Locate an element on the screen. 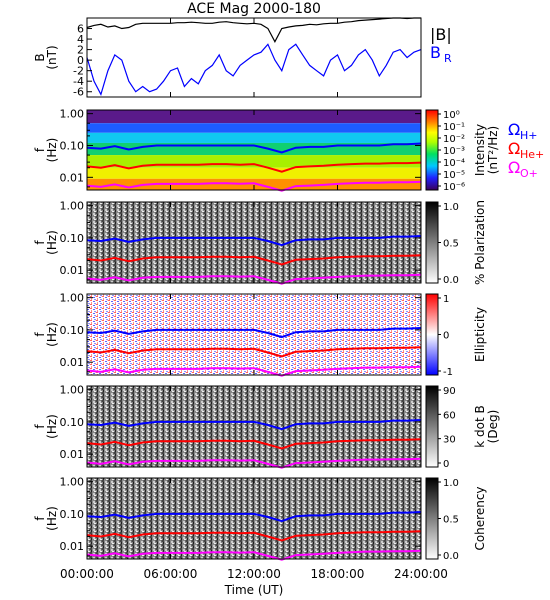 This screenshot has height=600, width=550. colorbar-tick-label: 10⁻³ is located at coordinates (454, 151).